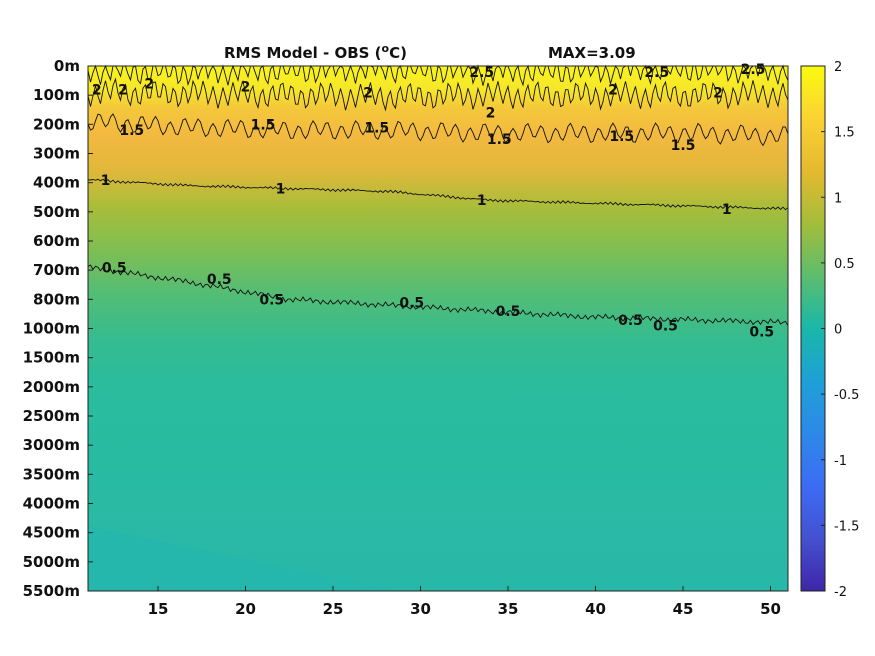 This screenshot has height=656, width=875. I want to click on y-tick-label: 500m, so click(56, 212).